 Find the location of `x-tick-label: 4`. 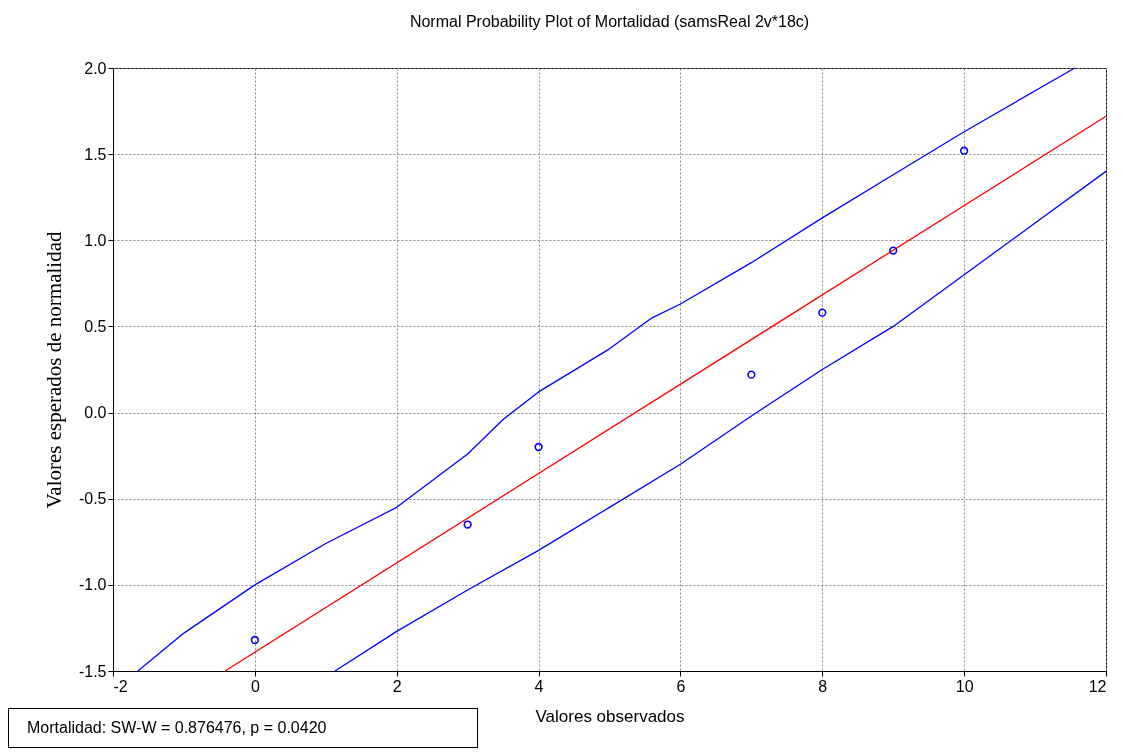

x-tick-label: 4 is located at coordinates (539, 686).